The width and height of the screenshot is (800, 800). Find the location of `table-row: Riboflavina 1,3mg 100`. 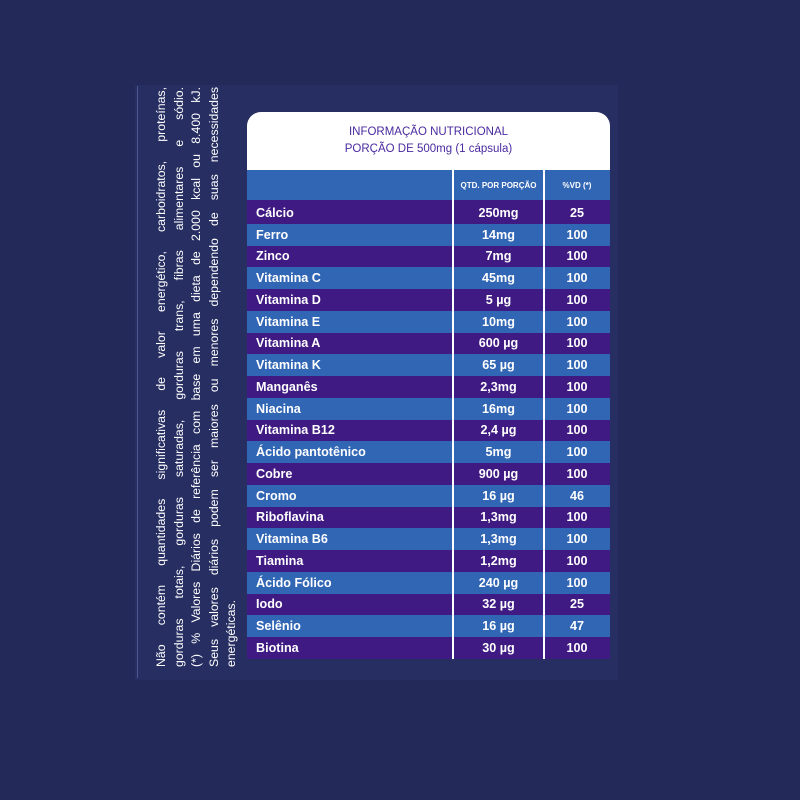

table-row: Riboflavina 1,3mg 100 is located at coordinates (428, 517).